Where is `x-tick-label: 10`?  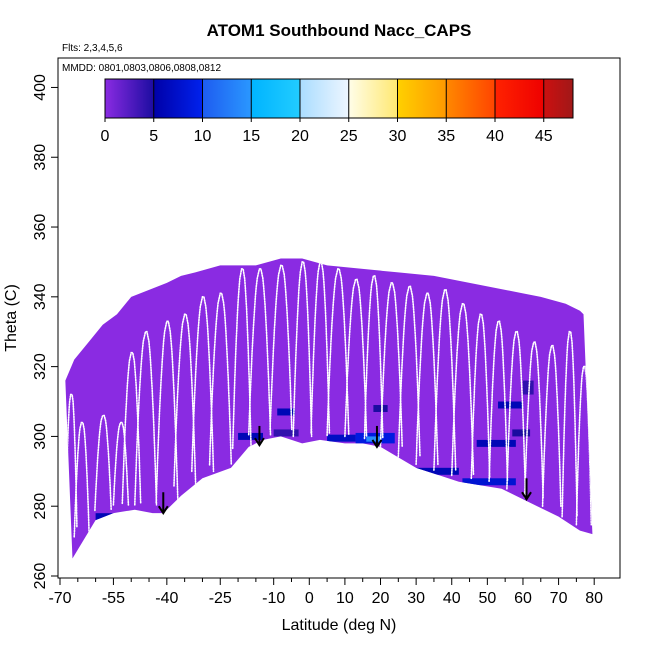 x-tick-label: 10 is located at coordinates (345, 598).